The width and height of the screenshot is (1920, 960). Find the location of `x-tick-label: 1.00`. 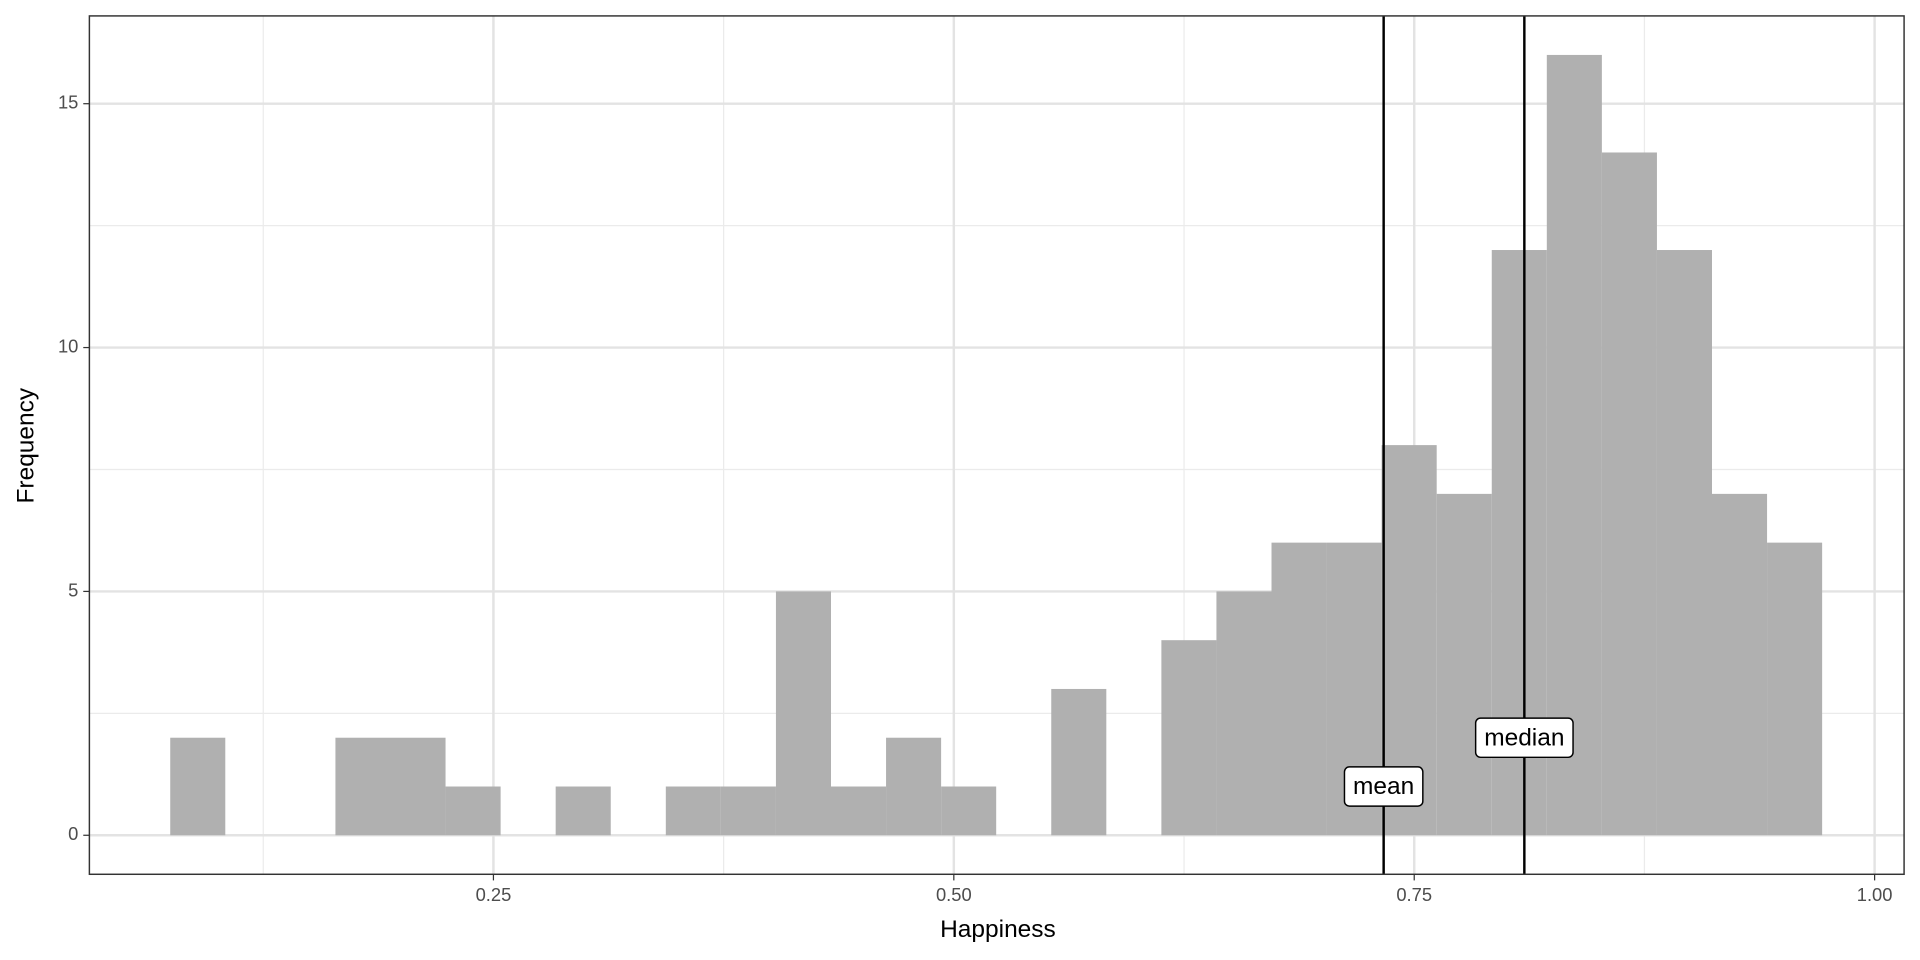

x-tick-label: 1.00 is located at coordinates (1875, 894).